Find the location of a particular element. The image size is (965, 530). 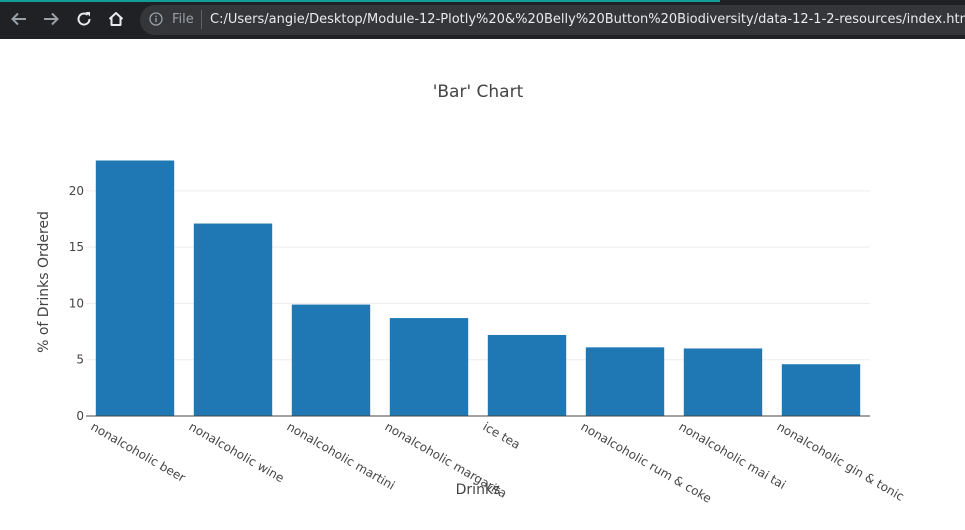

page-load-indicator is located at coordinates (360, 1).